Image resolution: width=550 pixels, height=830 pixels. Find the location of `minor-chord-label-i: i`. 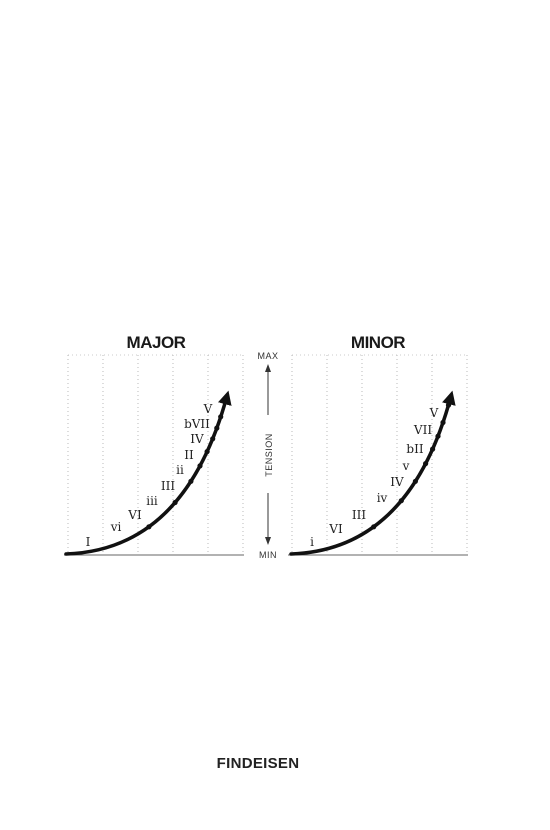

minor-chord-label-i: i is located at coordinates (312, 542).